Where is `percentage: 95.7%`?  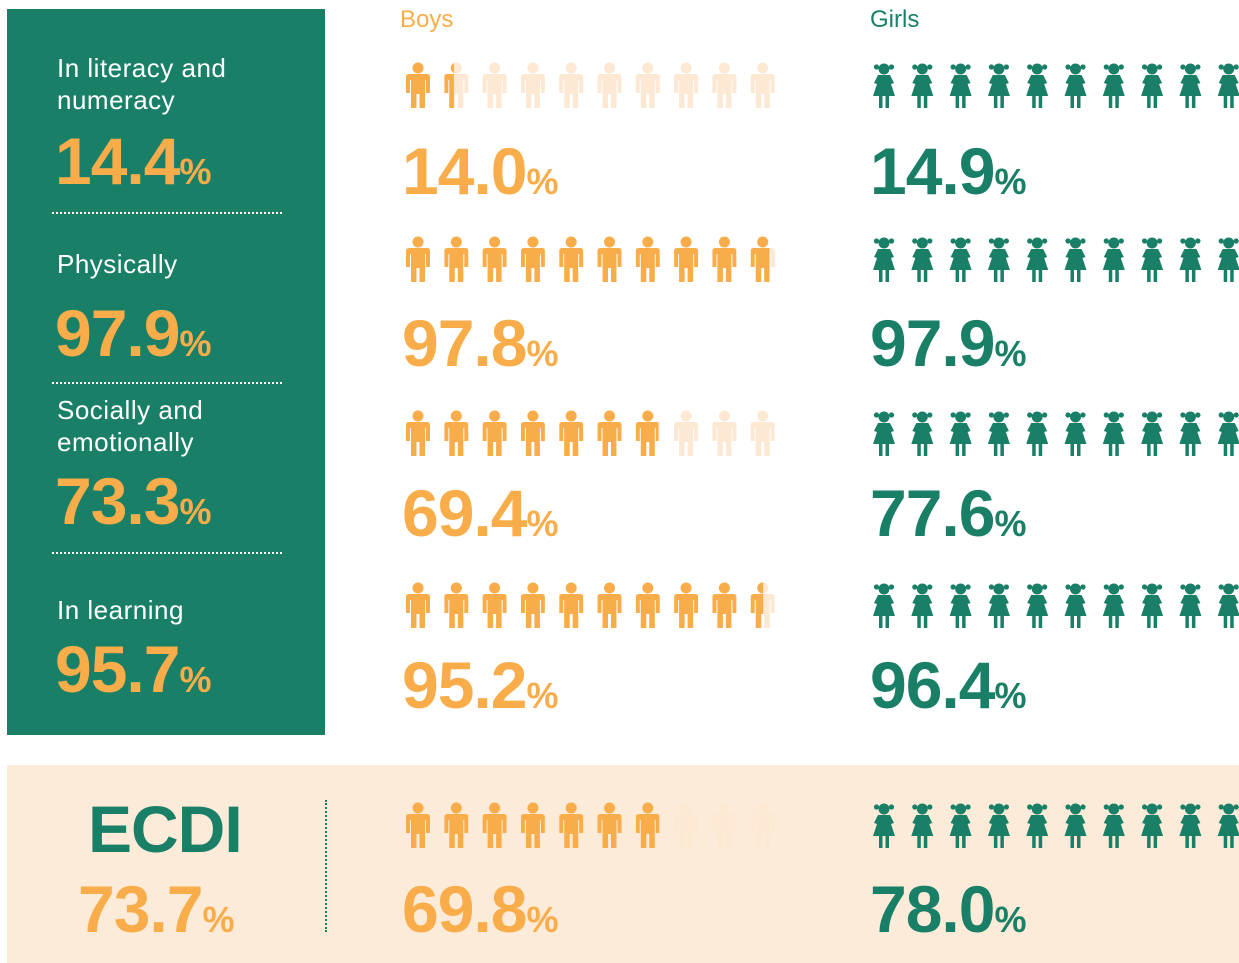
percentage: 95.7% is located at coordinates (133, 669).